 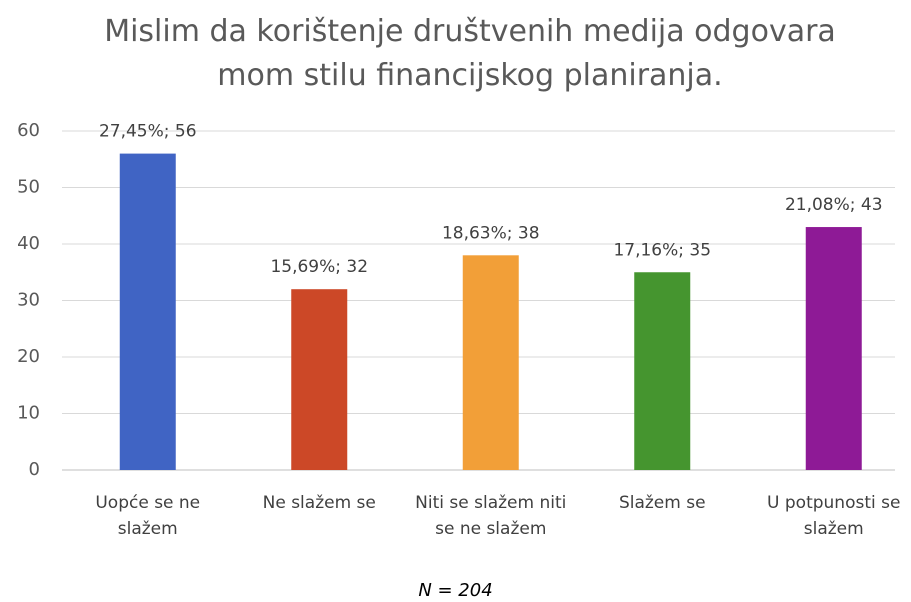 I want to click on y-tick-label: 60, so click(x=28, y=130).